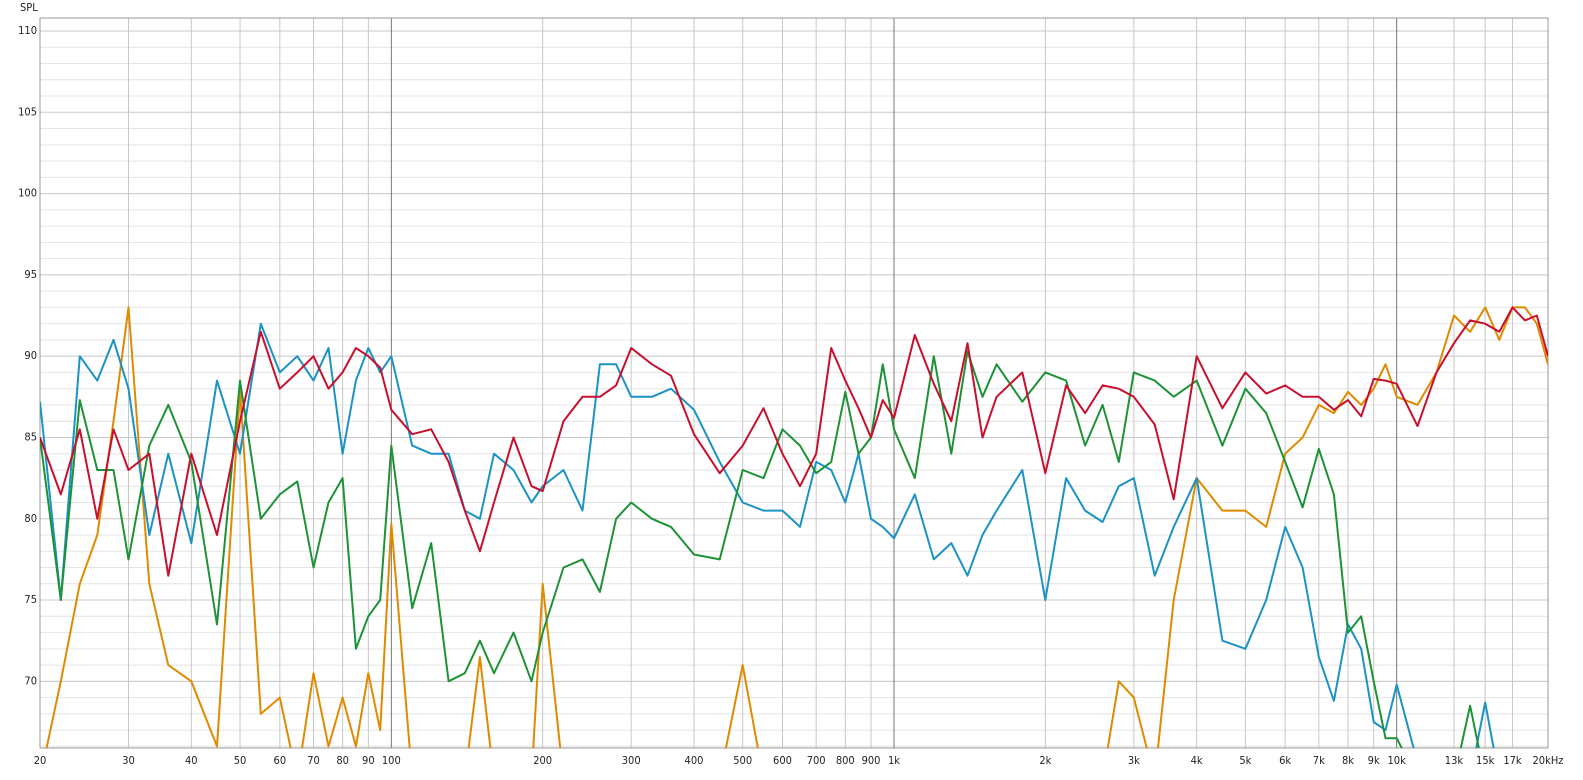  What do you see at coordinates (816, 760) in the screenshot?
I see `x-tick-label: 700` at bounding box center [816, 760].